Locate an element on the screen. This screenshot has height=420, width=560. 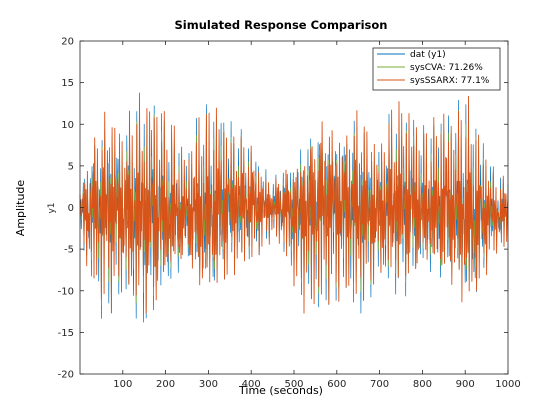
y-tick-label: 10 is located at coordinates (67, 125).